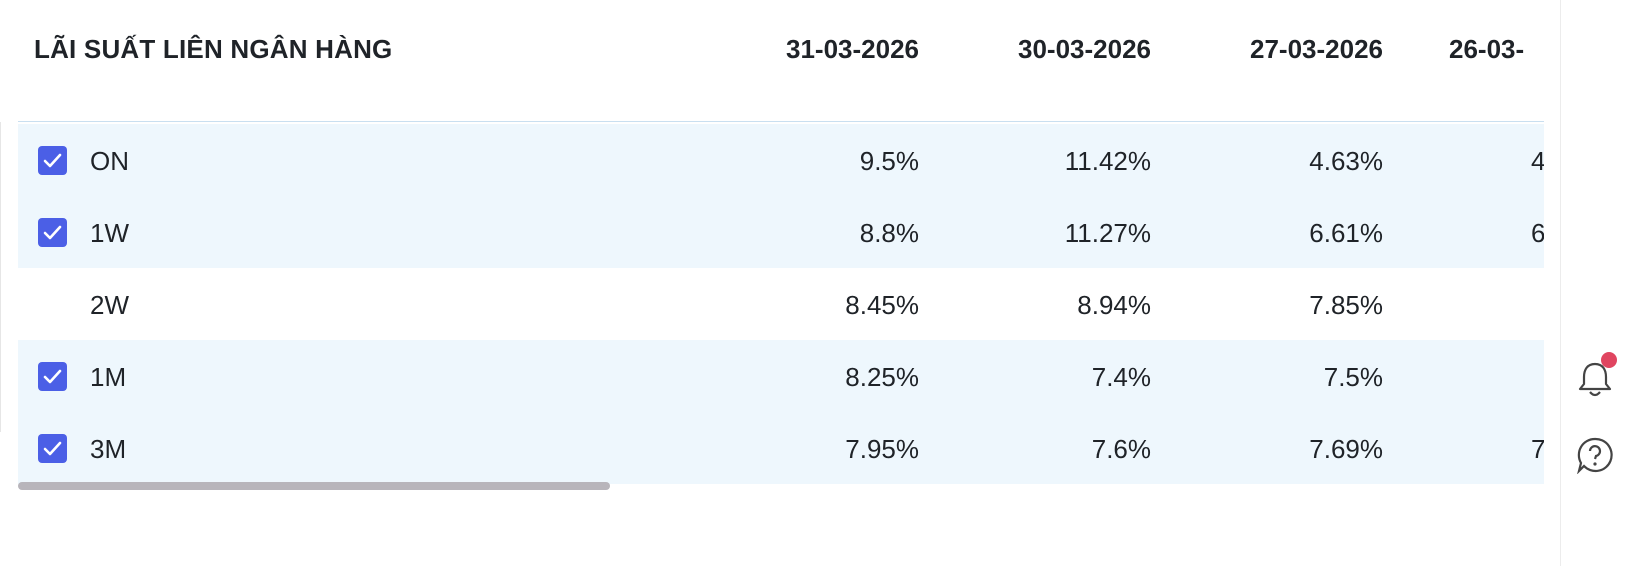 Image resolution: width=1625 pixels, height=566 pixels. Describe the element at coordinates (1084, 49) in the screenshot. I see `column-header: 30-03-2026` at that location.